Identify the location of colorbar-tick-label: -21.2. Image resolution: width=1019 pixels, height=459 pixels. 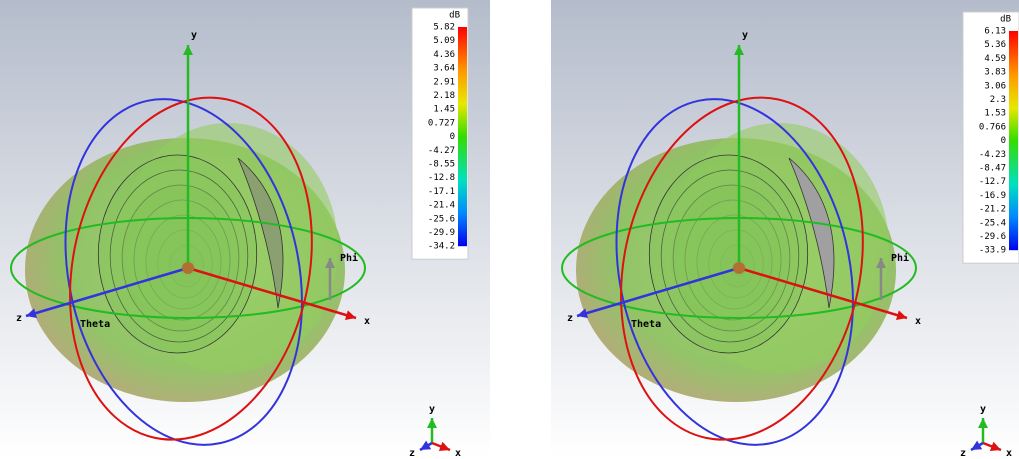
(992, 210).